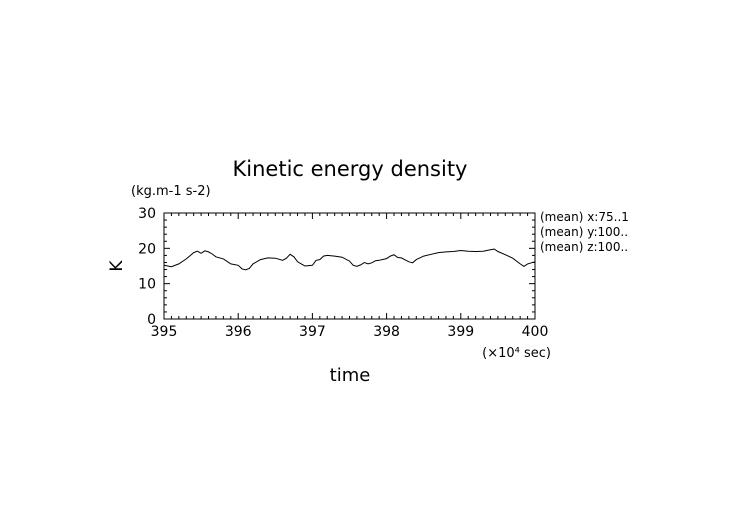 This screenshot has width=752, height=532. Describe the element at coordinates (171, 191) in the screenshot. I see `units-label: (kg.m-1 s-2)` at that location.